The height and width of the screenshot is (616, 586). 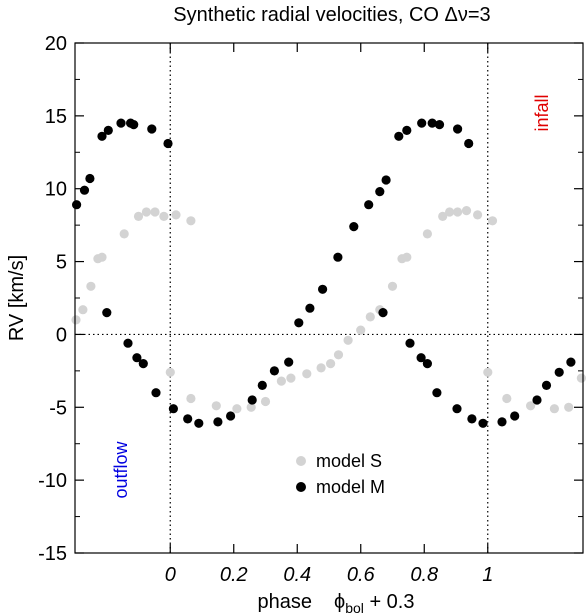 What do you see at coordinates (424, 575) in the screenshot?
I see `x-tick-label-4: 0.8` at bounding box center [424, 575].